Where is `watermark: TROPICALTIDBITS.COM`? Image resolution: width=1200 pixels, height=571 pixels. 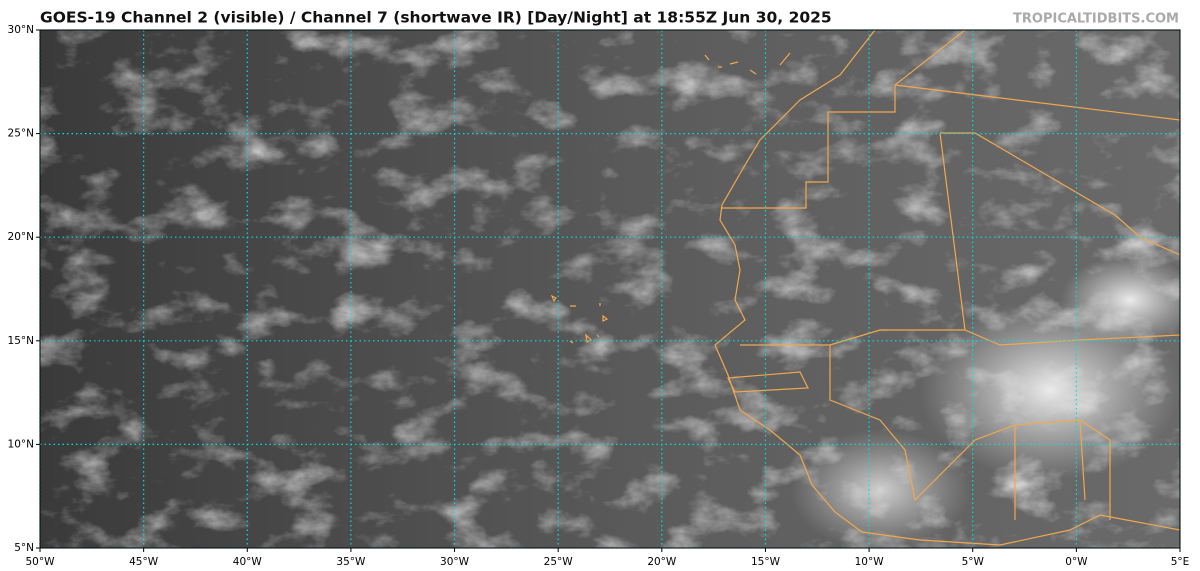
watermark: TROPICALTIDBITS.COM is located at coordinates (1096, 19).